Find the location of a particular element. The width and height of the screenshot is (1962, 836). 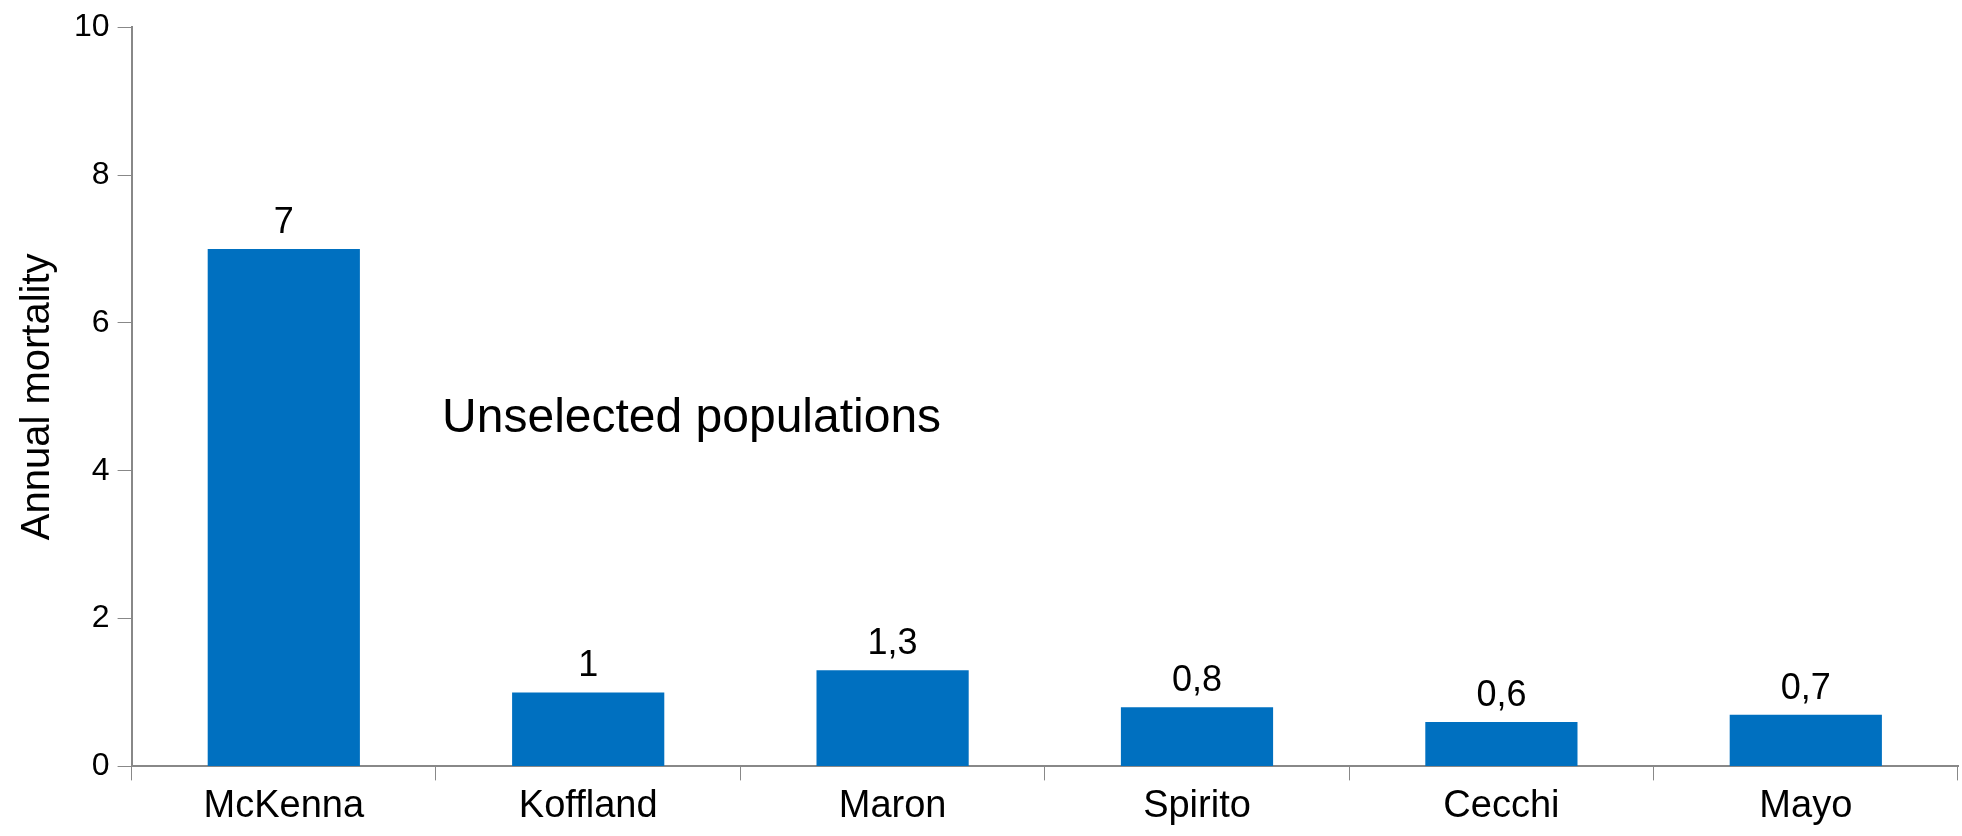

data-label: 0,6 is located at coordinates (1501, 693).